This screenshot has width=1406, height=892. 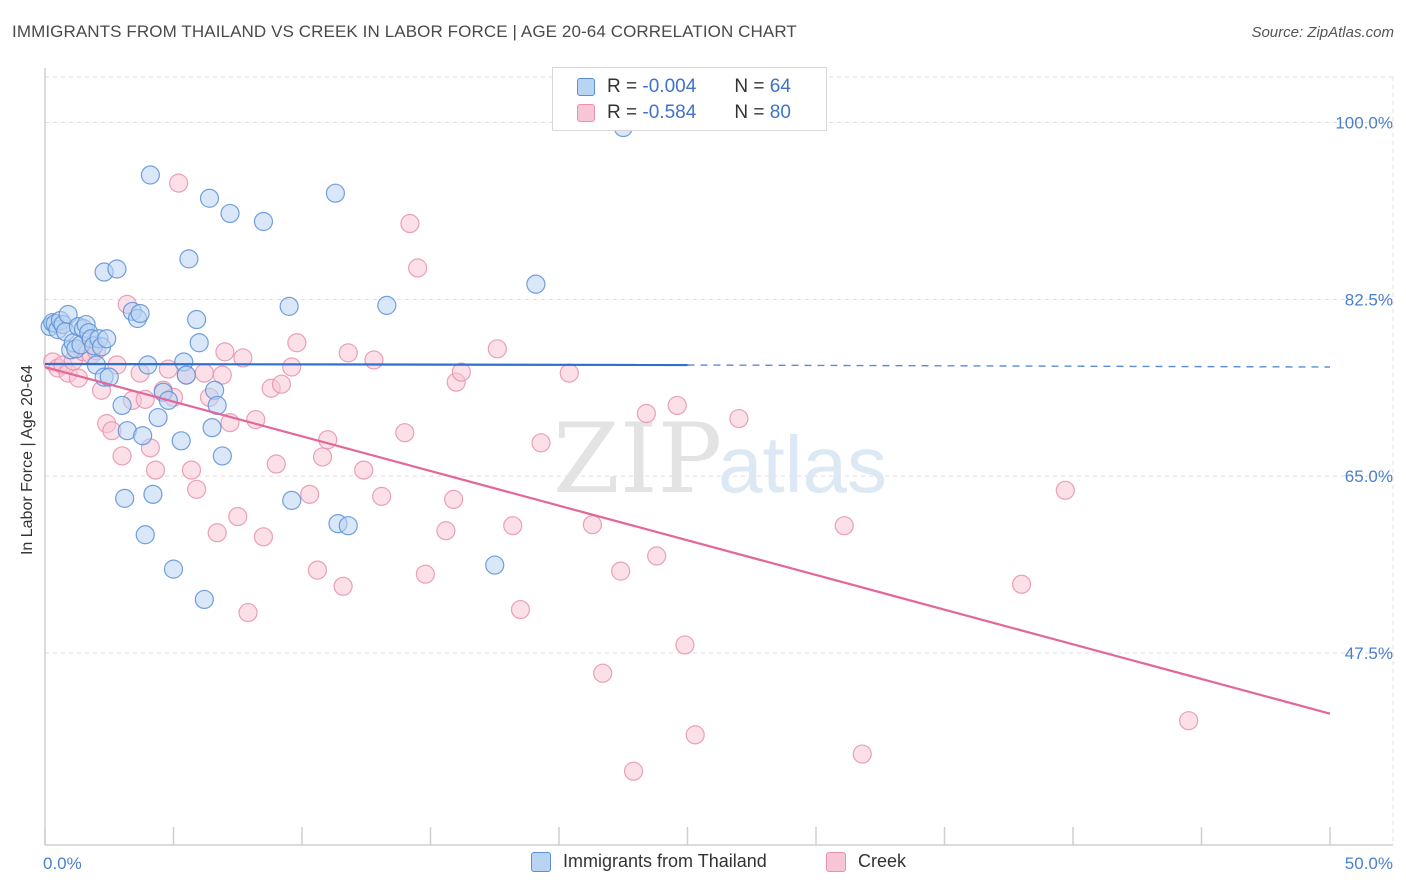 What do you see at coordinates (1364, 122) in the screenshot?
I see `y-tick-label: 100.0%` at bounding box center [1364, 122].